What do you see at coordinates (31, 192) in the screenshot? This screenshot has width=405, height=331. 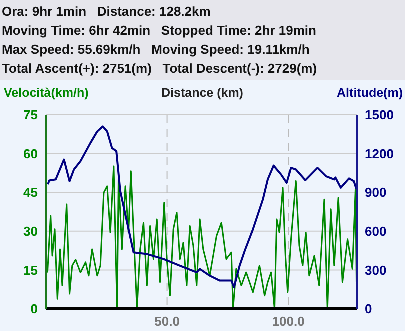 I see `y-tick-label: 45` at bounding box center [31, 192].